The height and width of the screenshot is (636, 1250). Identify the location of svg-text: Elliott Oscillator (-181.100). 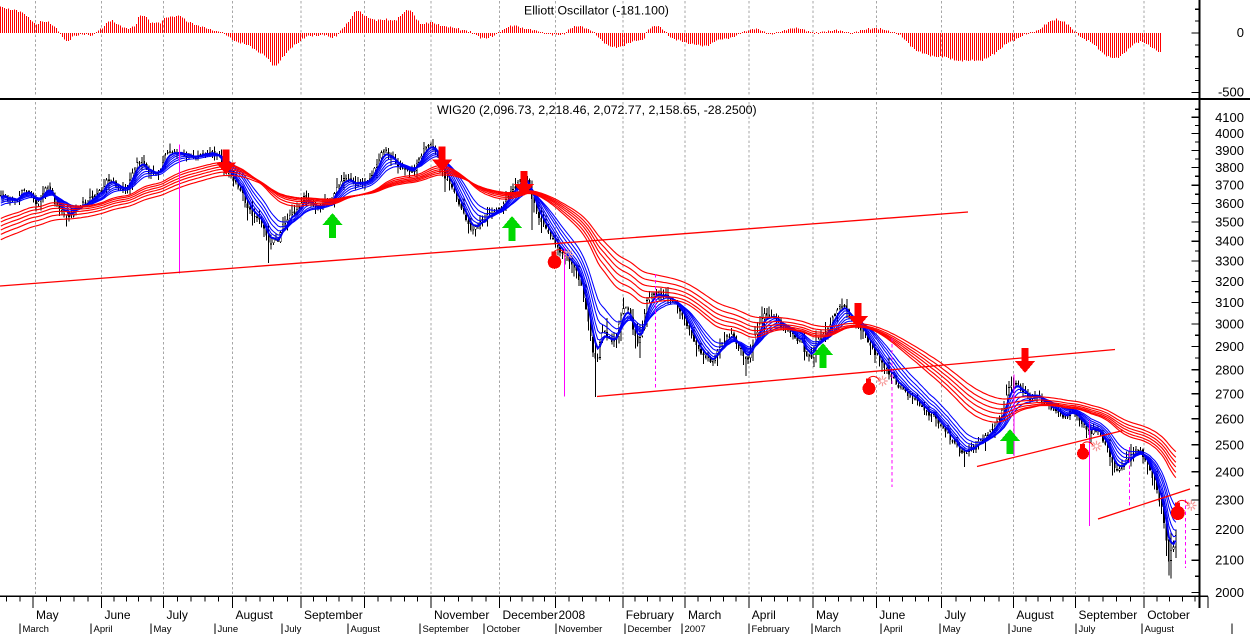
(596, 11).